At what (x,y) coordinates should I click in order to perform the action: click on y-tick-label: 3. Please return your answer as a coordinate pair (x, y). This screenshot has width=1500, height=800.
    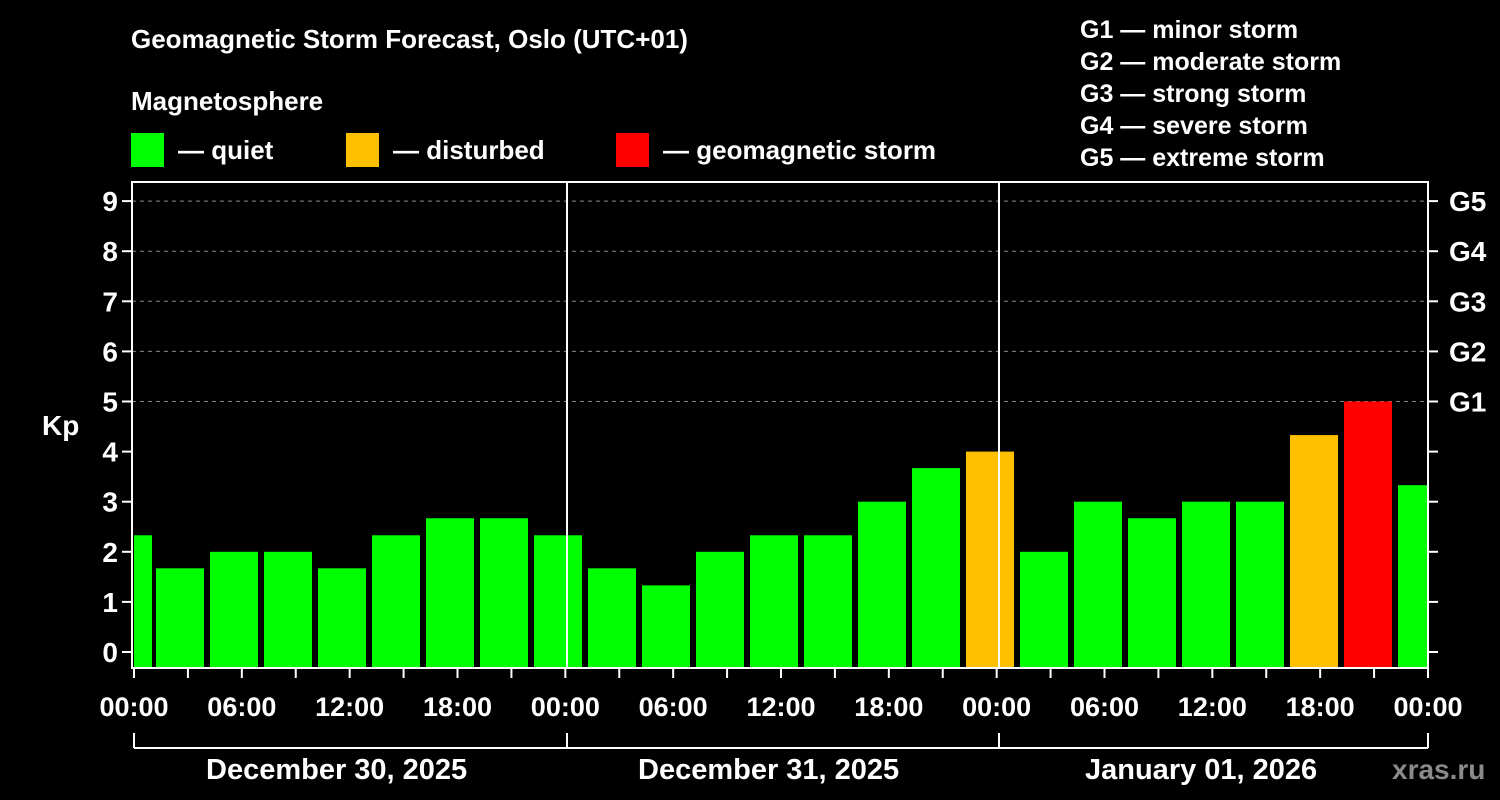
    Looking at the image, I should click on (110, 502).